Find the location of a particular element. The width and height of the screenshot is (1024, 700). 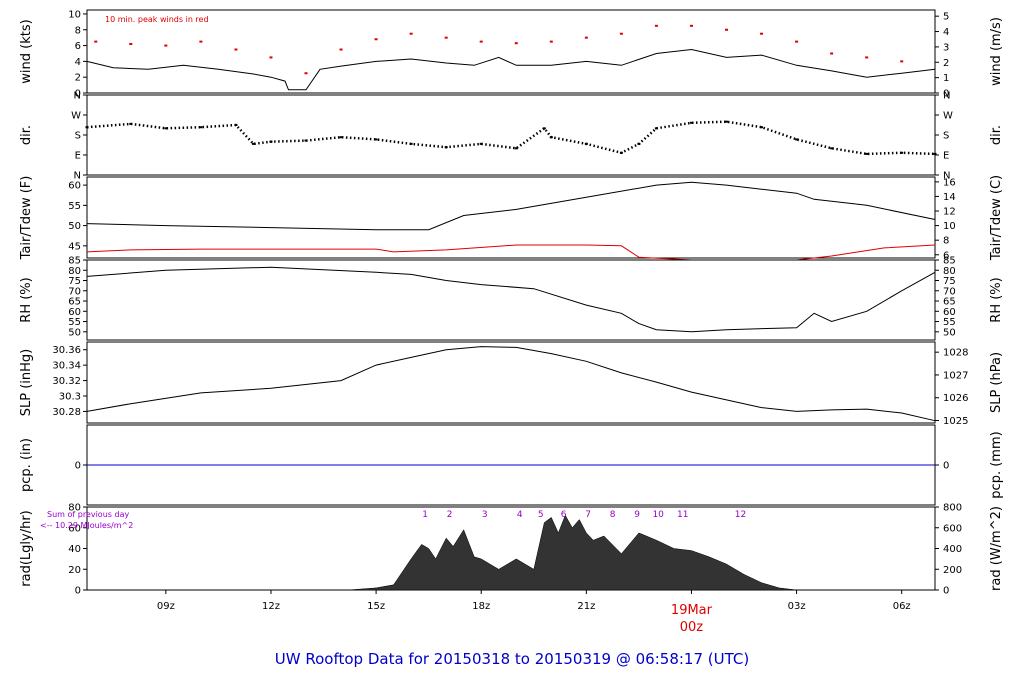

ytick-label-left: 6 is located at coordinates (78, 46).